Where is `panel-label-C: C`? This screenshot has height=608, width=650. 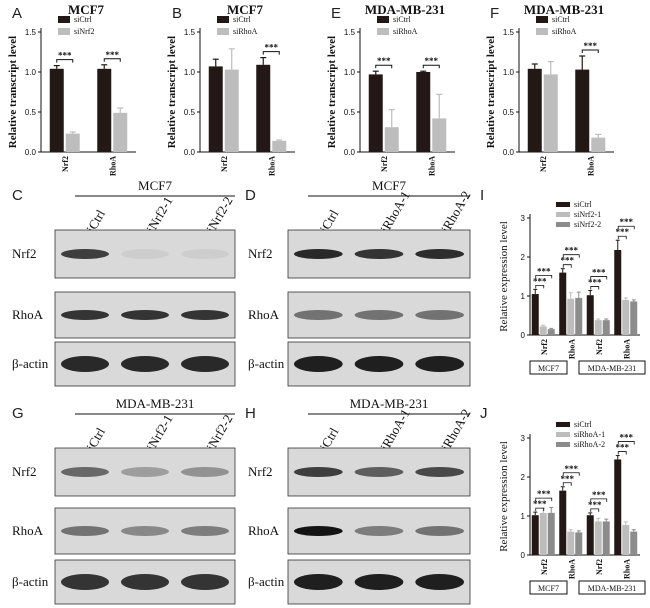
panel-label-C: C is located at coordinates (17, 195).